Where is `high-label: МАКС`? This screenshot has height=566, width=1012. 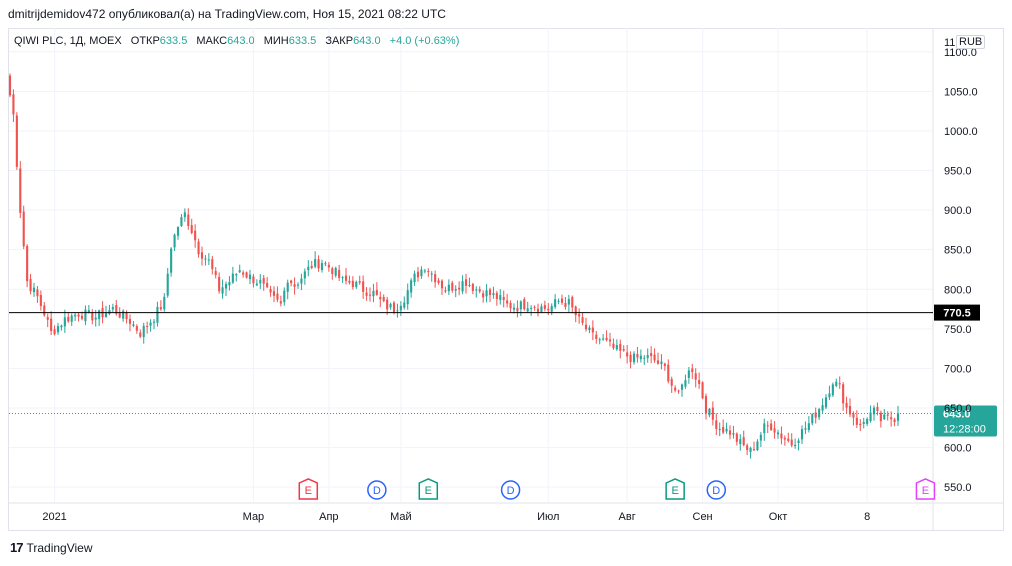
high-label: МАКС is located at coordinates (212, 41).